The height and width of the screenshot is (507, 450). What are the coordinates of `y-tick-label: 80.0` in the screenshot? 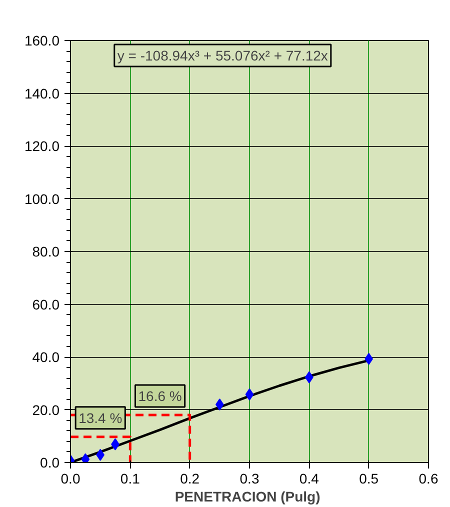 It's located at (46, 252).